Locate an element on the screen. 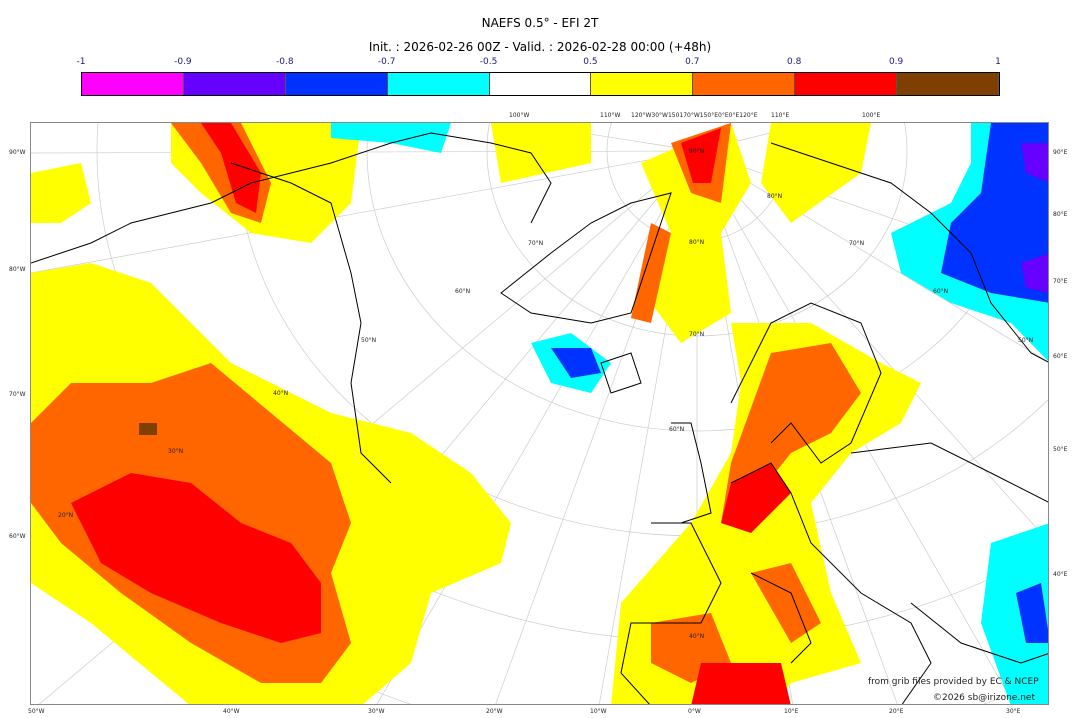  axis-label-right: 90°E is located at coordinates (1060, 152).